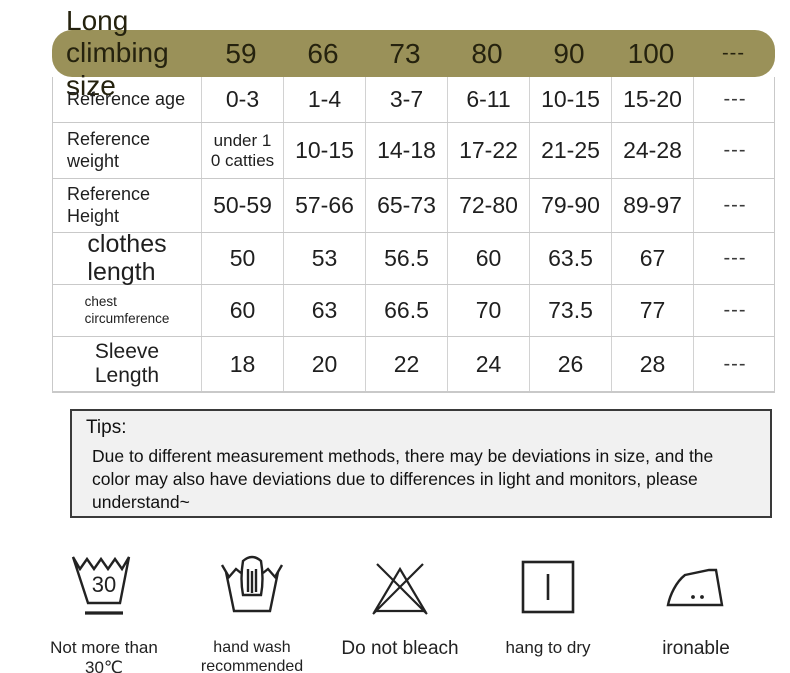 The height and width of the screenshot is (673, 790). What do you see at coordinates (109, 205) in the screenshot?
I see `row-label-text: Reference Height` at bounding box center [109, 205].